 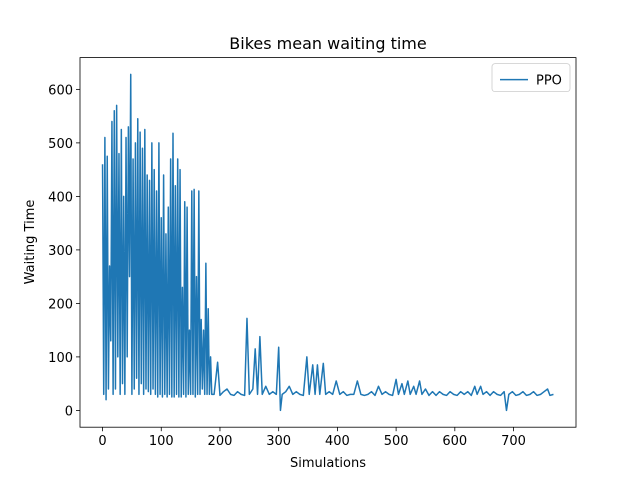 I want to click on y-axis-label: Waiting Time, so click(x=30, y=242).